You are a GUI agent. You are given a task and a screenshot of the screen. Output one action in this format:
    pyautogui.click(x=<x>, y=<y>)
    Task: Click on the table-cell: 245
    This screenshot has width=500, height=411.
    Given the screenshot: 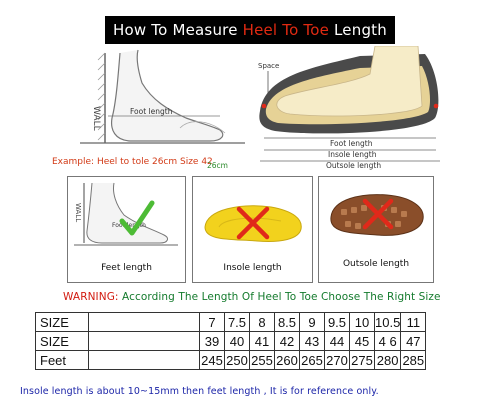 What is the action you would take?
    pyautogui.click(x=212, y=360)
    